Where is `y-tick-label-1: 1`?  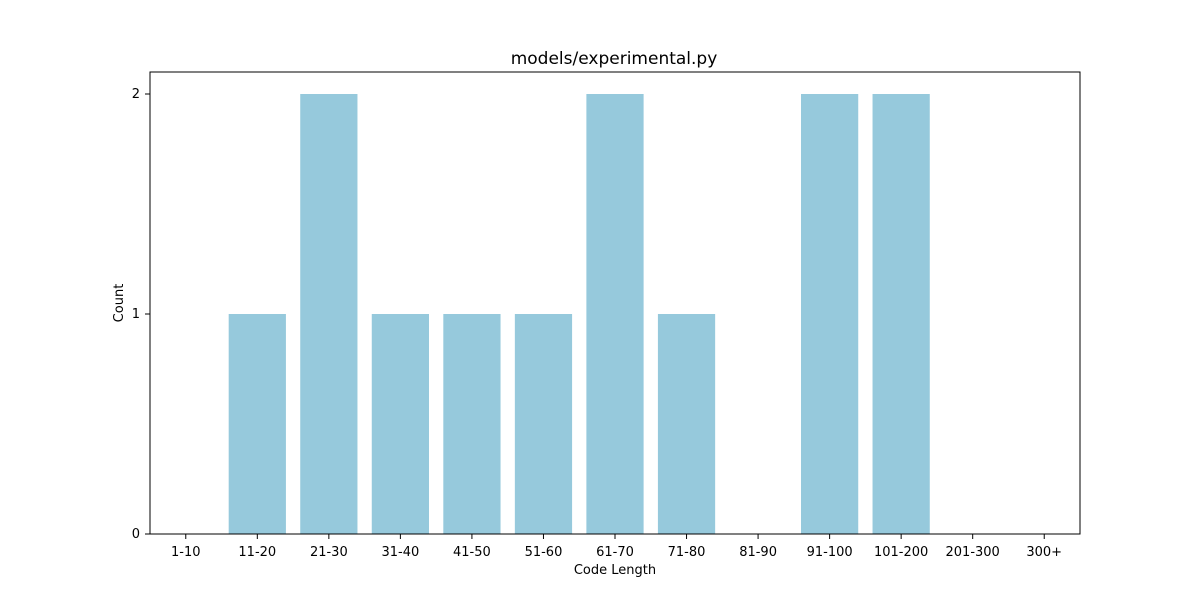 y-tick-label-1: 1 is located at coordinates (136, 314).